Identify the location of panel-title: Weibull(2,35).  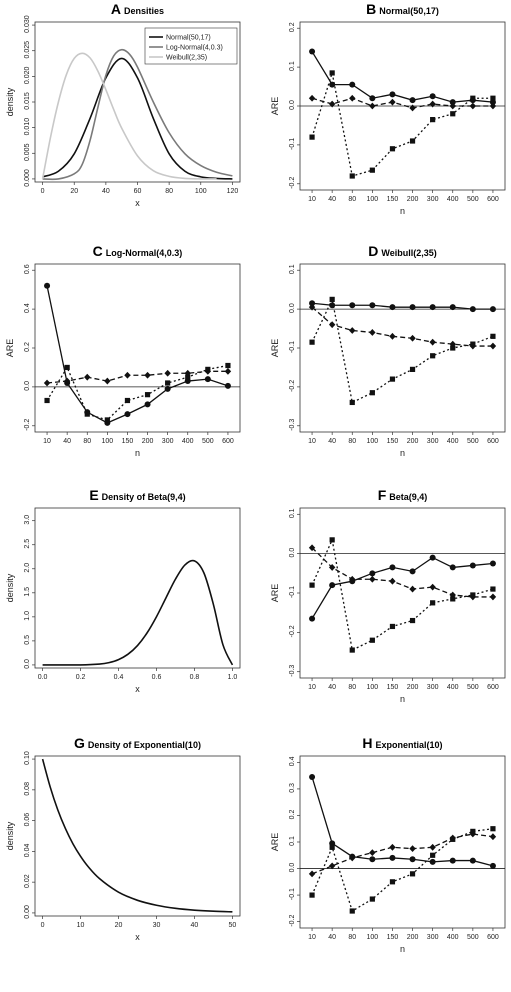
(408, 253).